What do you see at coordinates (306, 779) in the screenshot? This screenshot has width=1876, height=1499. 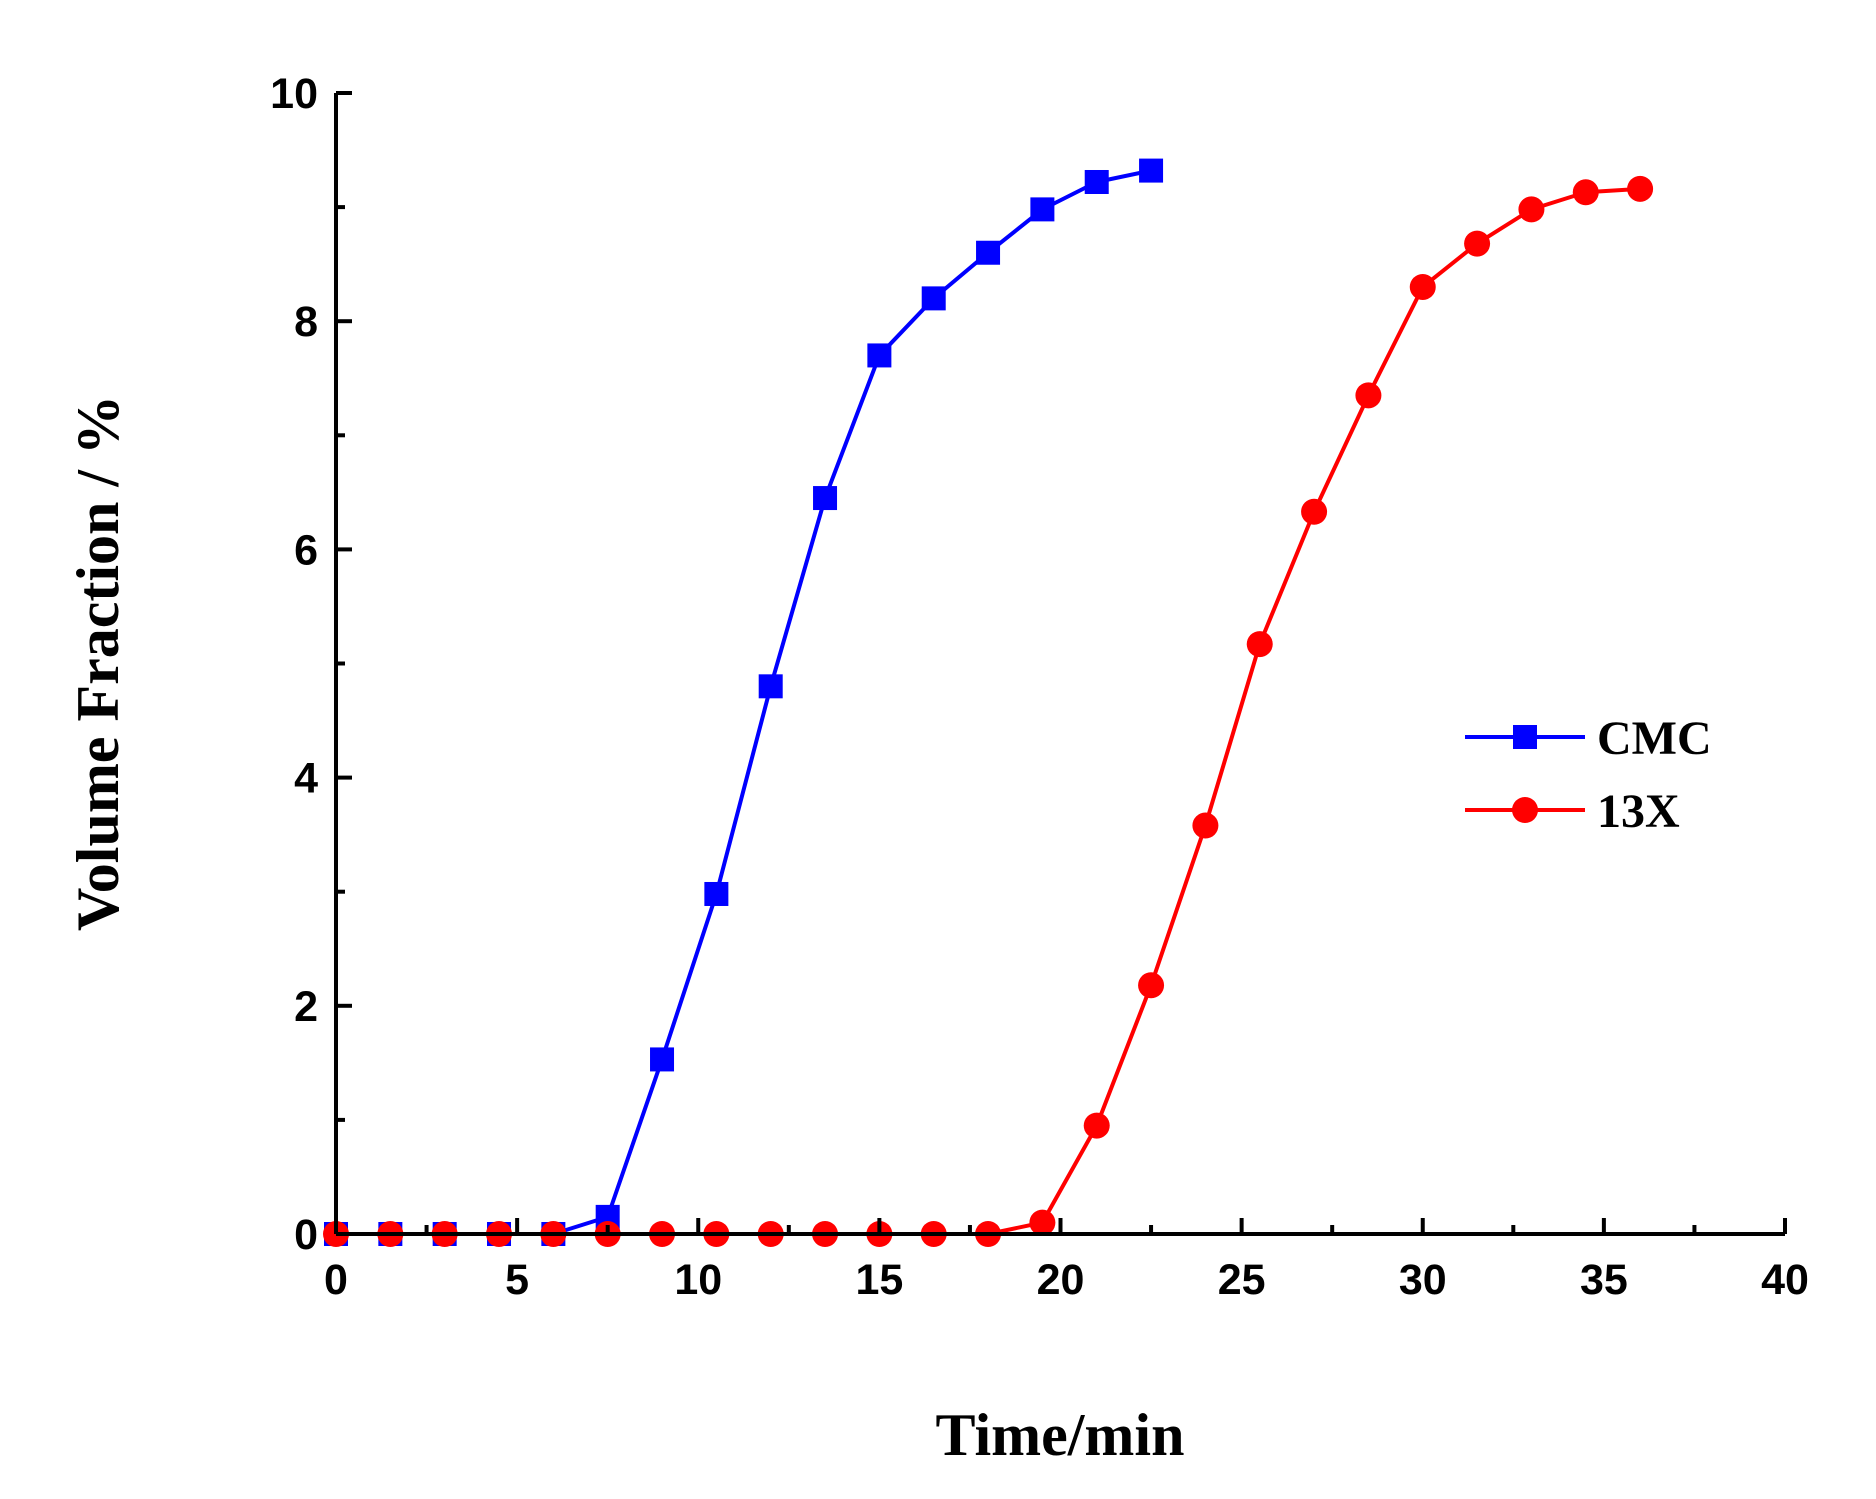 I see `y-tick-label: 4` at bounding box center [306, 779].